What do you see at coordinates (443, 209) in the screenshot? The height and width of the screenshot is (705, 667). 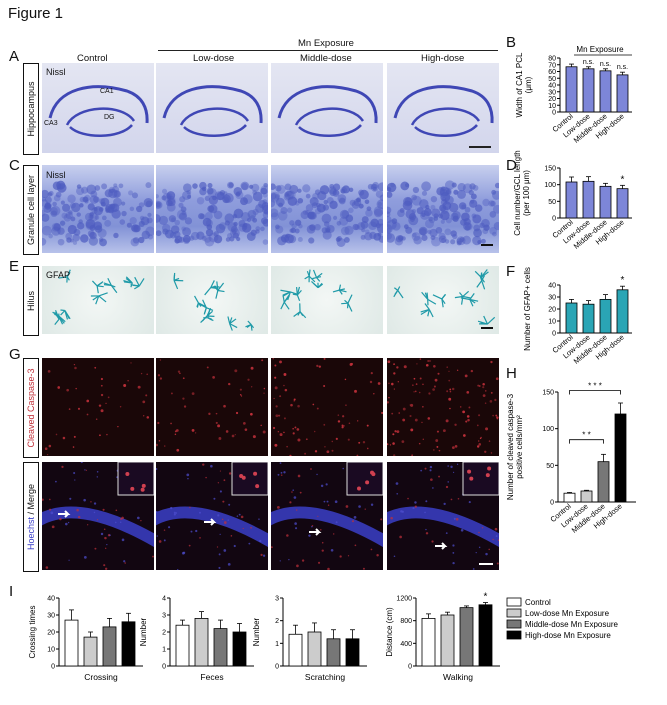 I see `granule-image-high` at bounding box center [443, 209].